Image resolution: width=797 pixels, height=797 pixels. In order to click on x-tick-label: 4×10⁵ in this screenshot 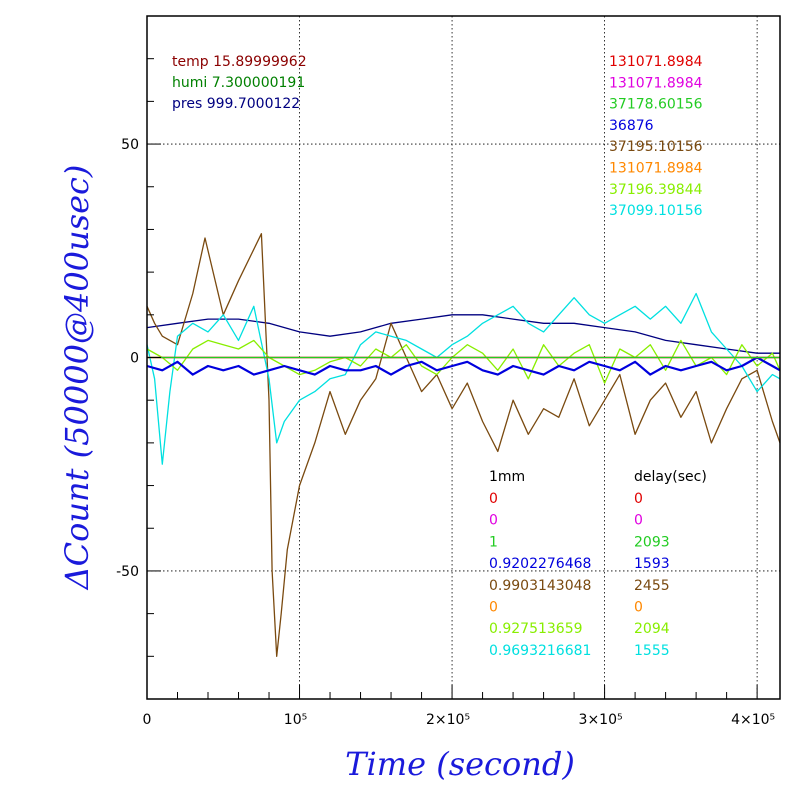, I will do `click(753, 720)`.